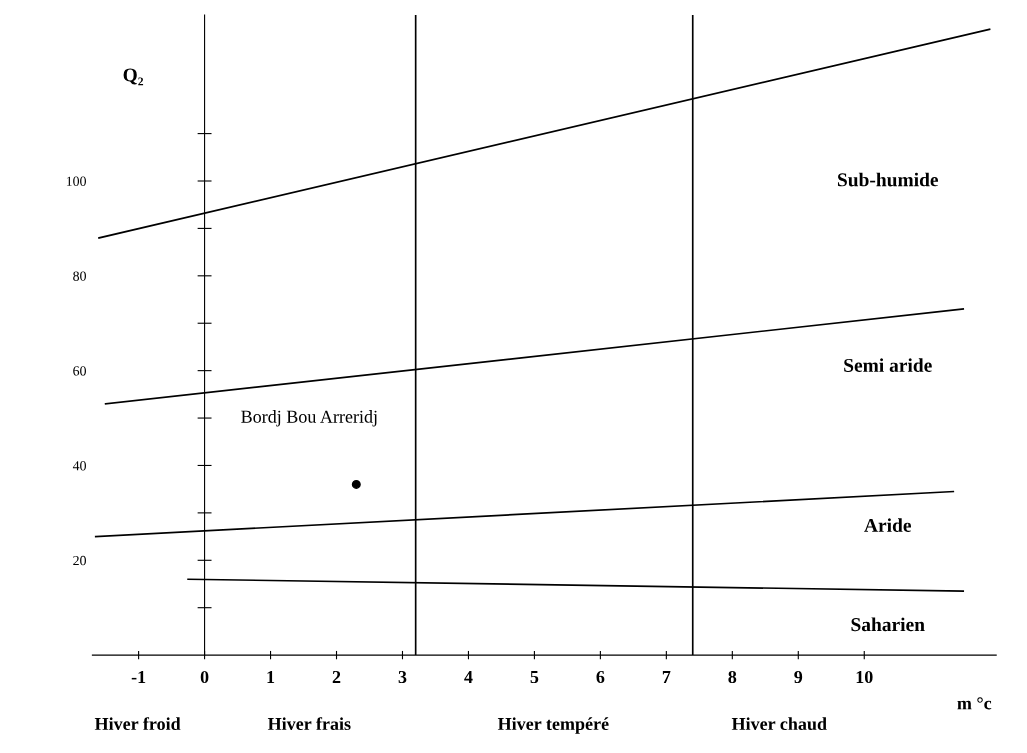 The width and height of the screenshot is (1027, 753). I want to click on x-tick-label: -1, so click(138, 677).